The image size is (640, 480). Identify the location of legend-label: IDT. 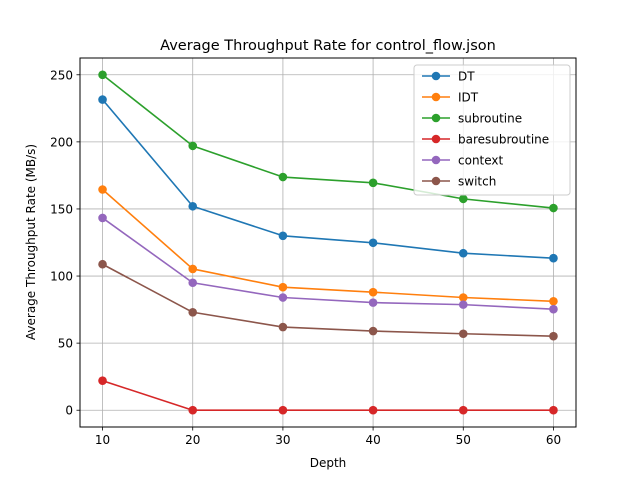
(468, 98).